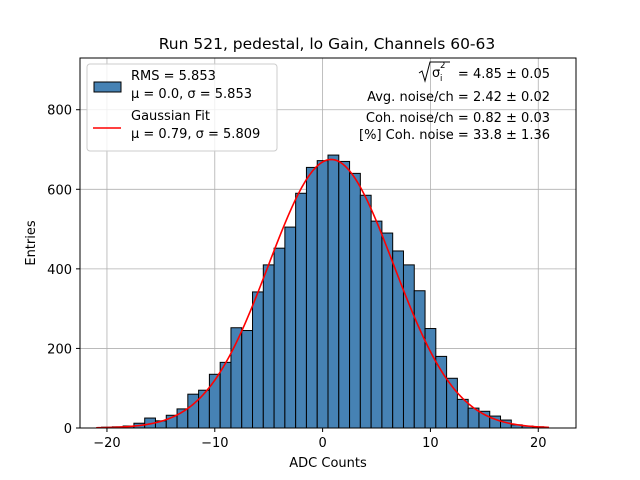  Describe the element at coordinates (59, 111) in the screenshot. I see `y-tick-label: 800` at that location.